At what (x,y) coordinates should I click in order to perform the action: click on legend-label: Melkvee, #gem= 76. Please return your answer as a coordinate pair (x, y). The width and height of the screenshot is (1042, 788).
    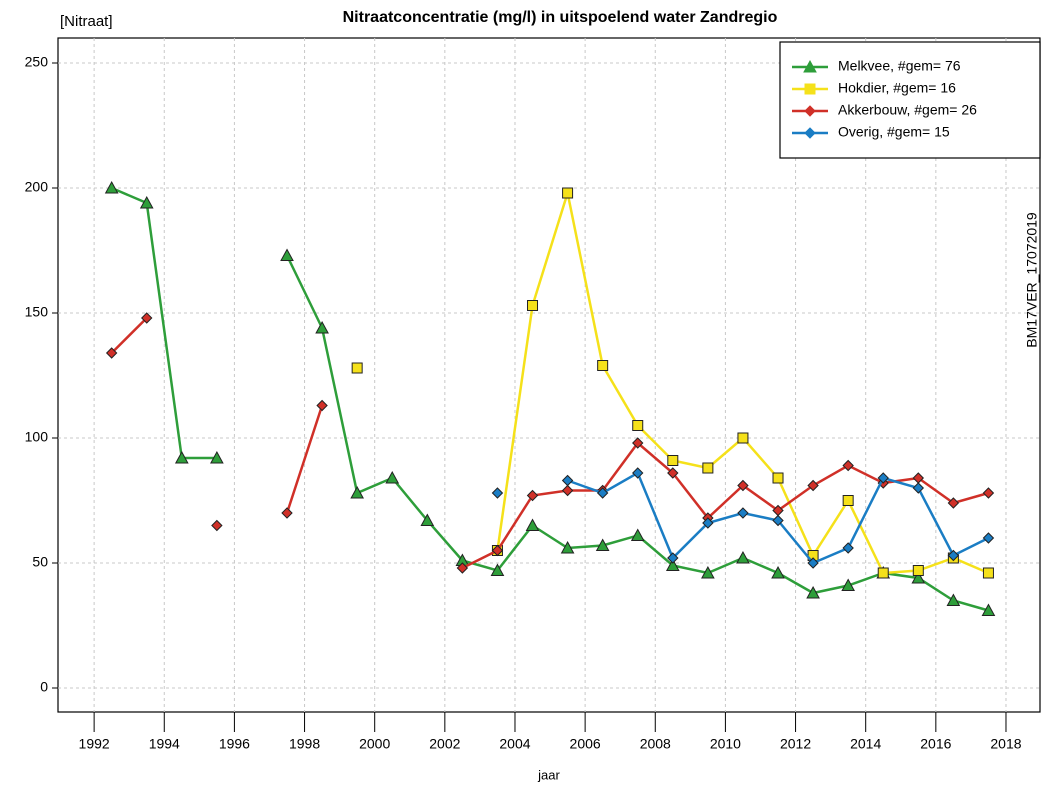
    Looking at the image, I should click on (899, 66).